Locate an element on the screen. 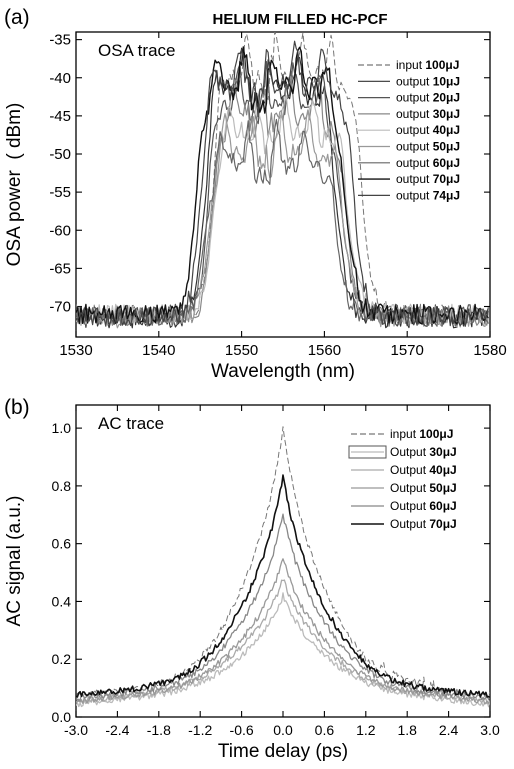 This screenshot has height=769, width=514. legend-entry: Output 50μJ is located at coordinates (423, 488).